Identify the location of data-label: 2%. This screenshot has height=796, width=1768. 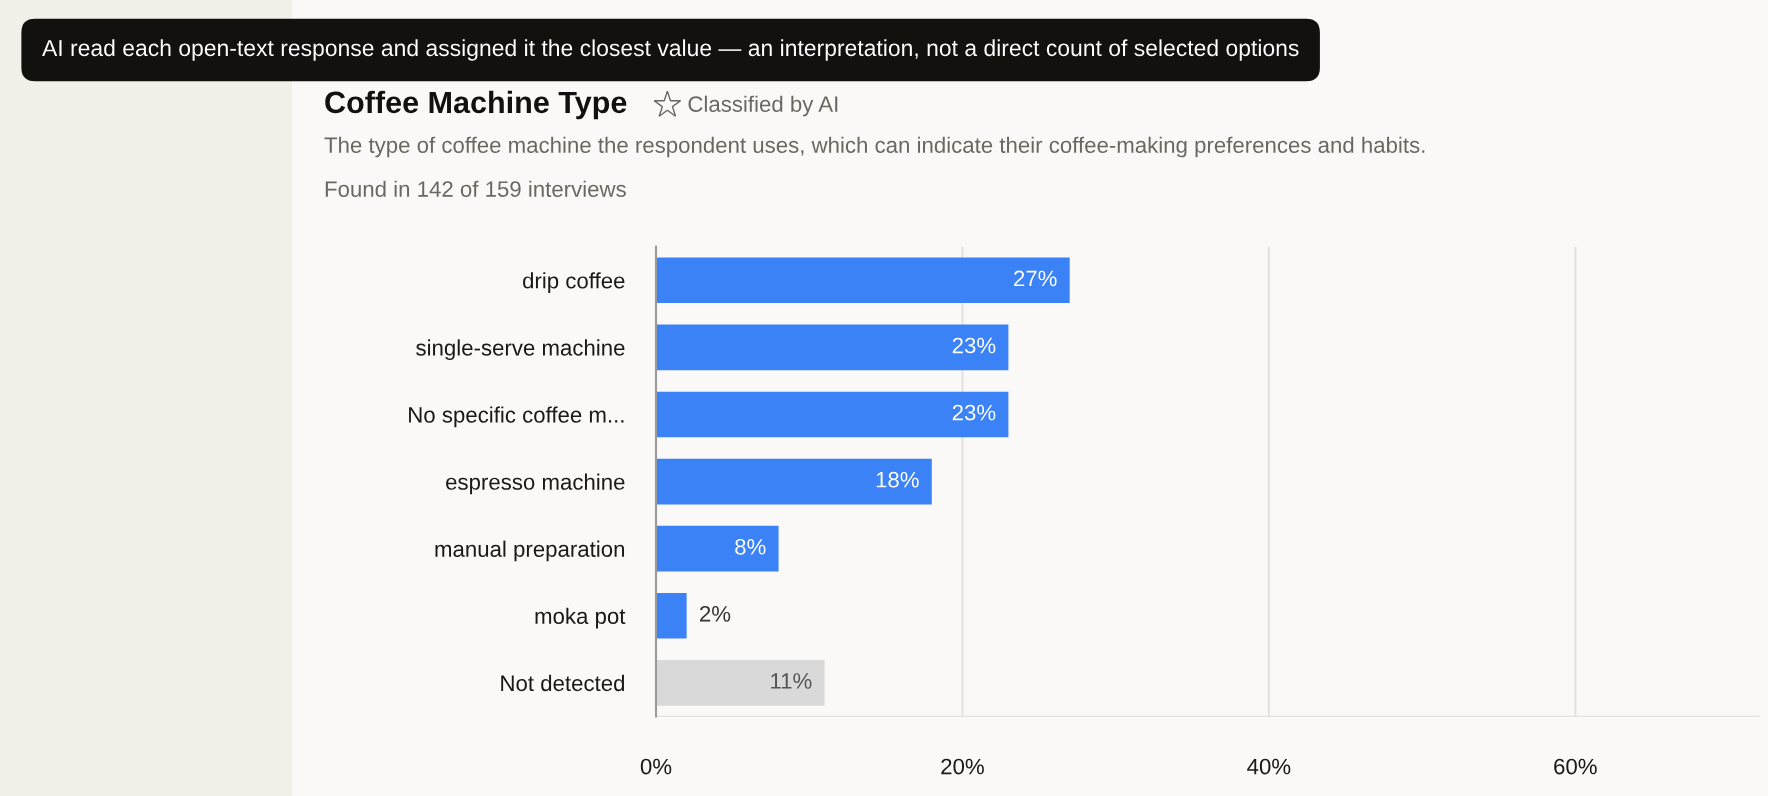
(715, 613).